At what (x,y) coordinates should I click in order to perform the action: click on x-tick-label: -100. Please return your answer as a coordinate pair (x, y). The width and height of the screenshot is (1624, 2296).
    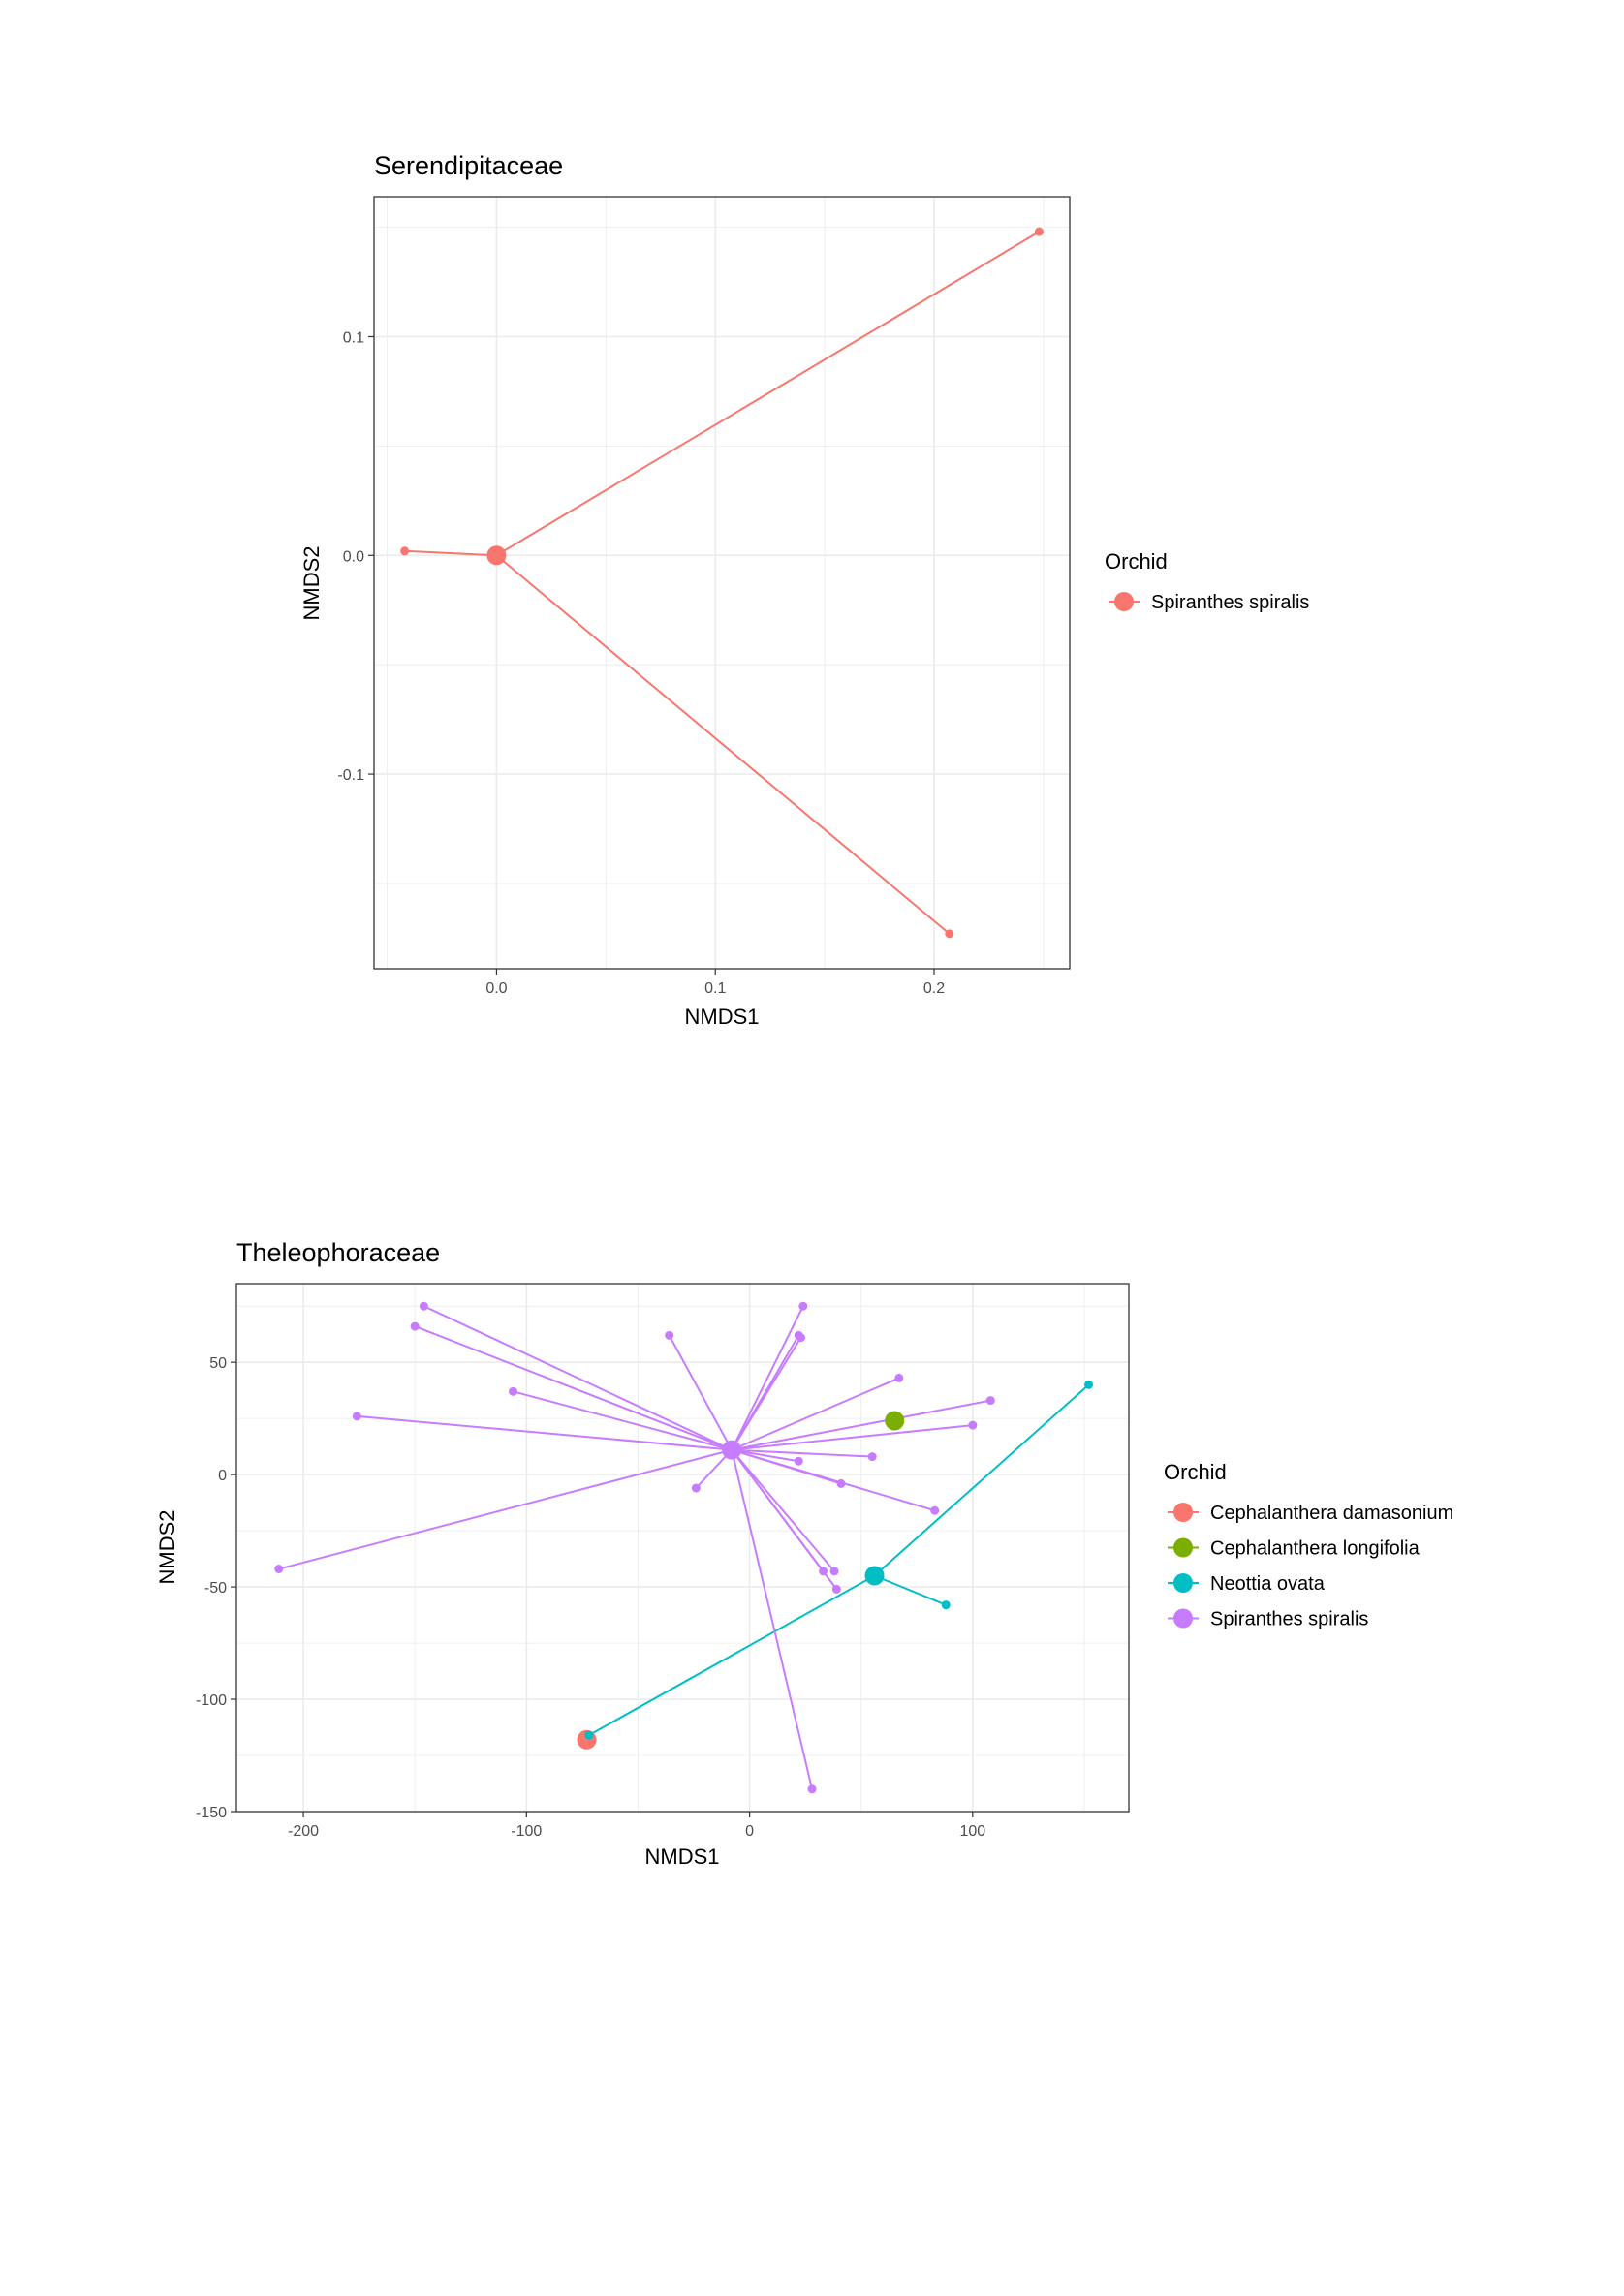
    Looking at the image, I should click on (526, 1831).